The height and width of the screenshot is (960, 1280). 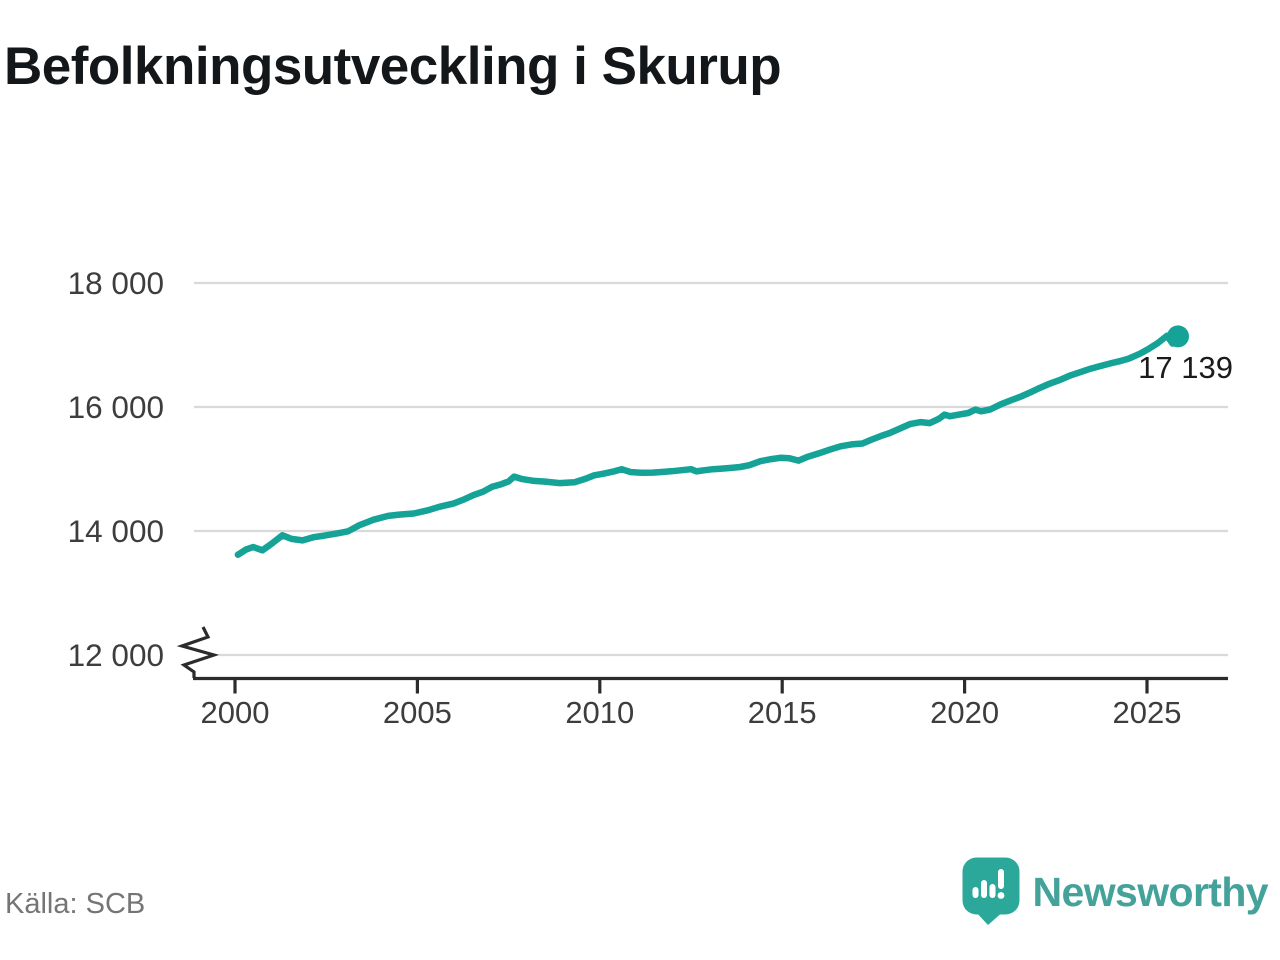 I want to click on source-label: Källa: SCB, so click(x=75, y=904).